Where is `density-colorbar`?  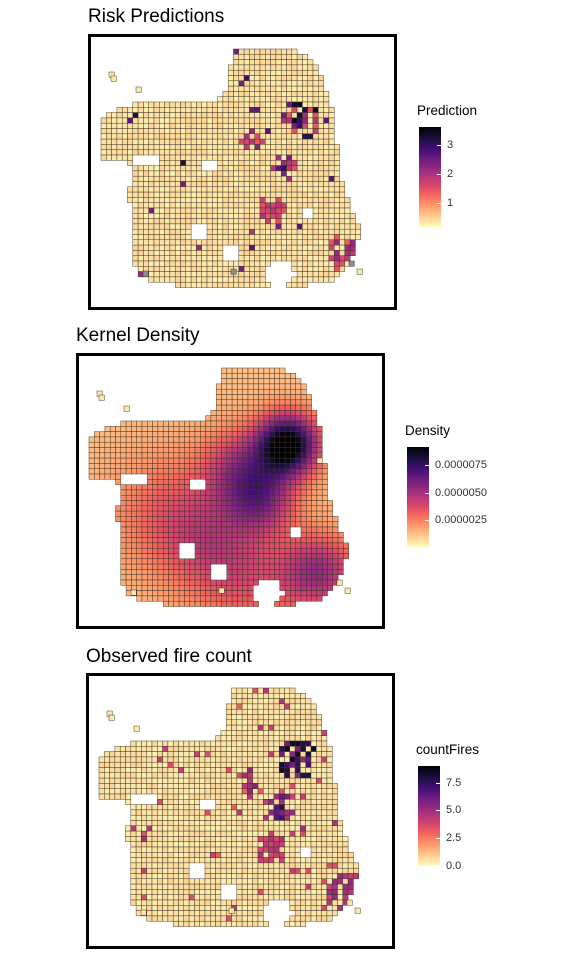
density-colorbar is located at coordinates (418, 497).